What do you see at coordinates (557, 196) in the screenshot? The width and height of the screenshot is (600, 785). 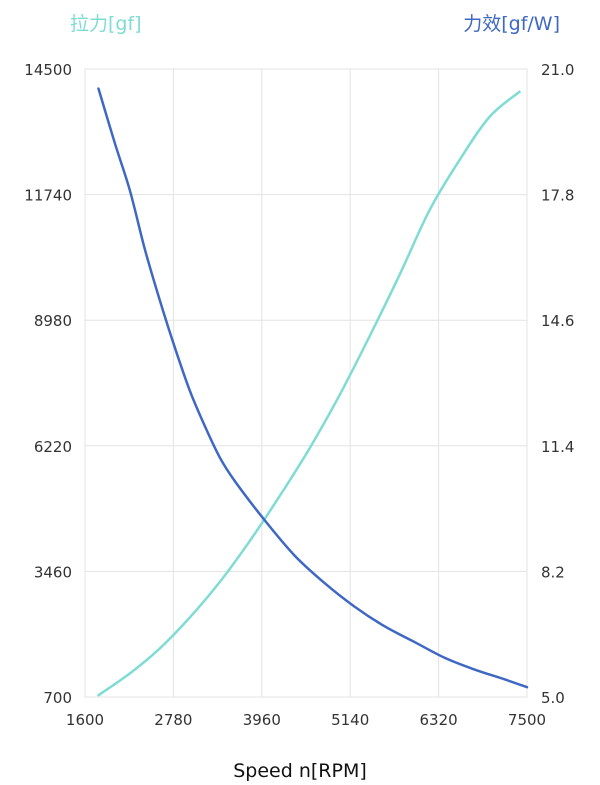 I see `y-right-tick-label: 17.8` at bounding box center [557, 196].